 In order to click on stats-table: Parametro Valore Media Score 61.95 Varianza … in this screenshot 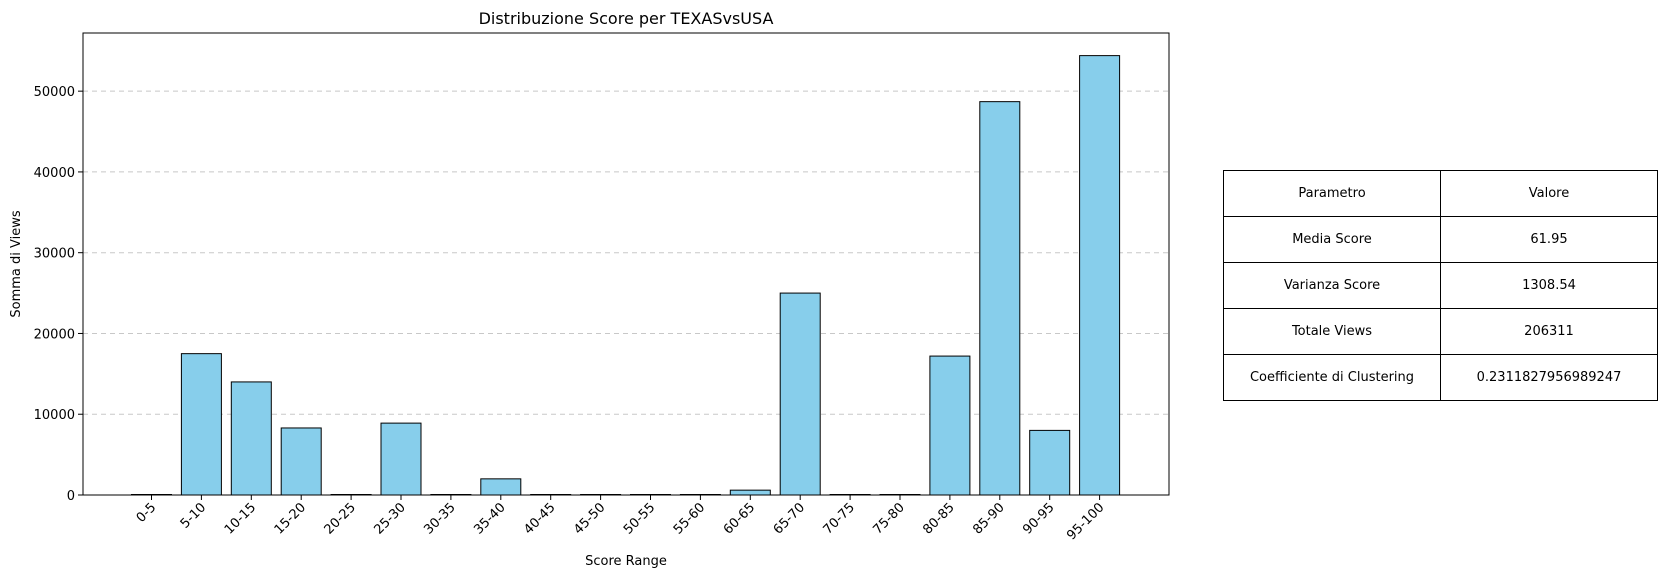, I will do `click(1440, 285)`.